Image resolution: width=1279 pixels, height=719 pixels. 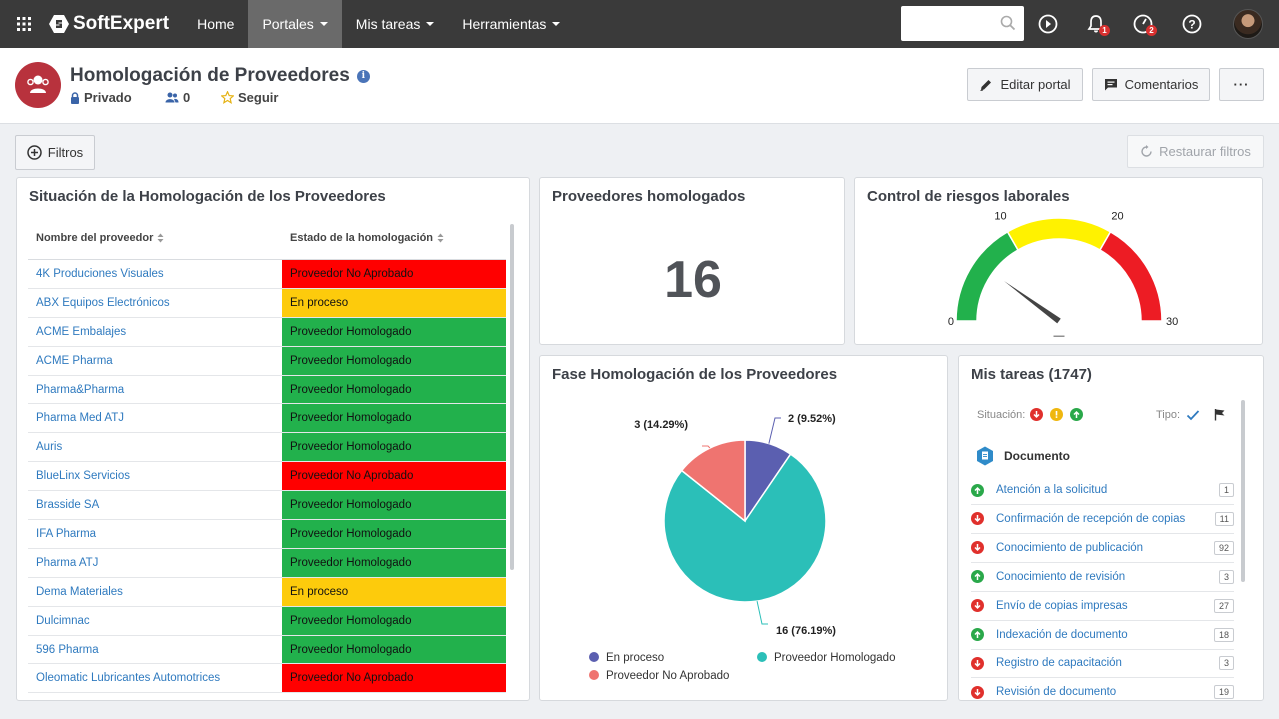 What do you see at coordinates (267, 361) in the screenshot?
I see `table-row: ACME Pharma Proveedor Homologado` at bounding box center [267, 361].